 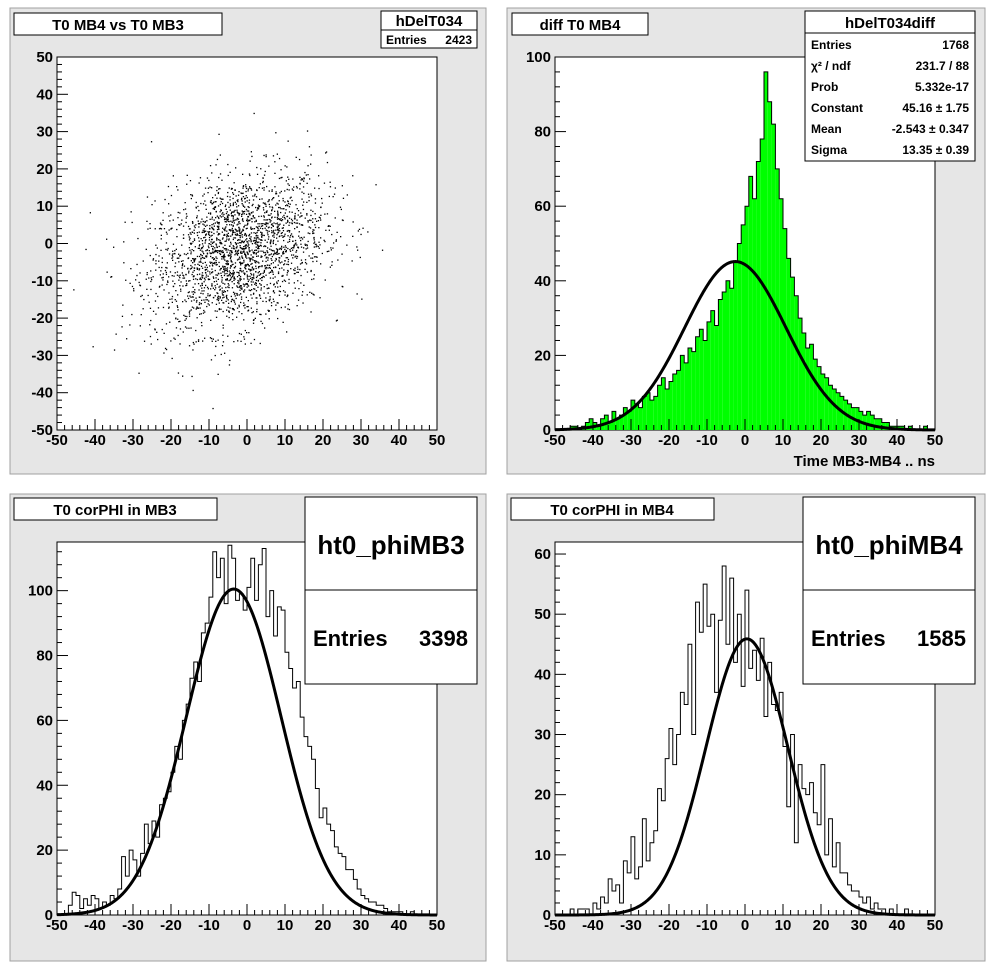 I want to click on x-tick-label: -30, so click(x=133, y=440).